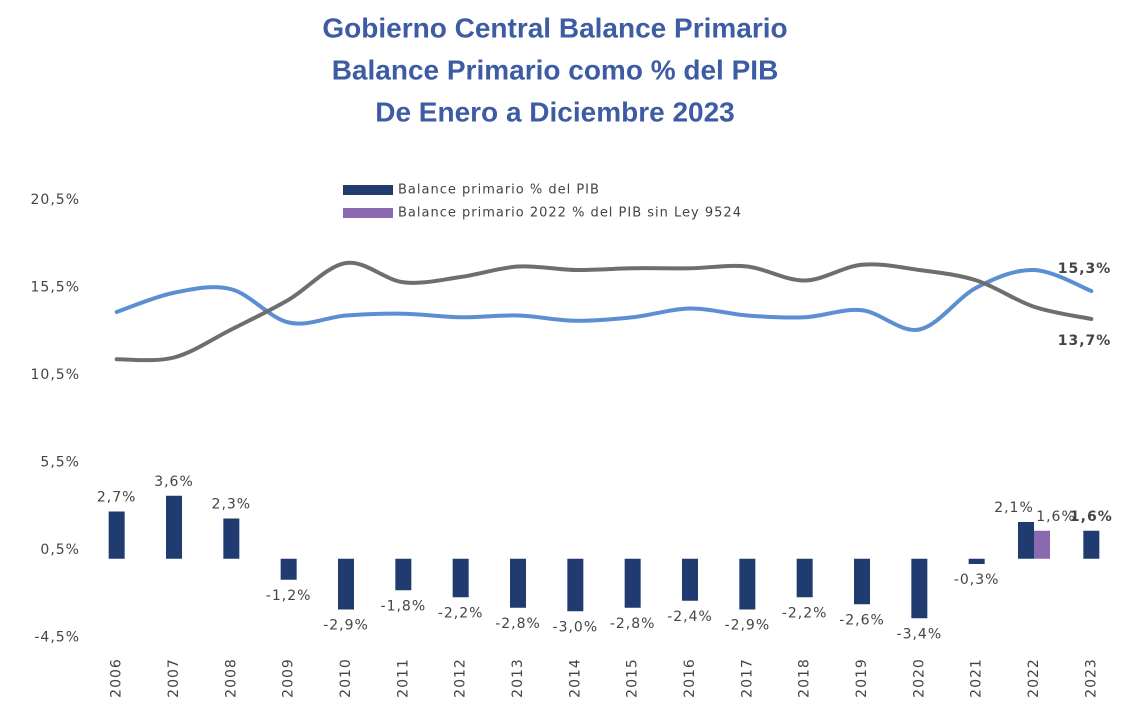 This screenshot has width=1140, height=710. I want to click on x-tick-label: 2017, so click(747, 678).